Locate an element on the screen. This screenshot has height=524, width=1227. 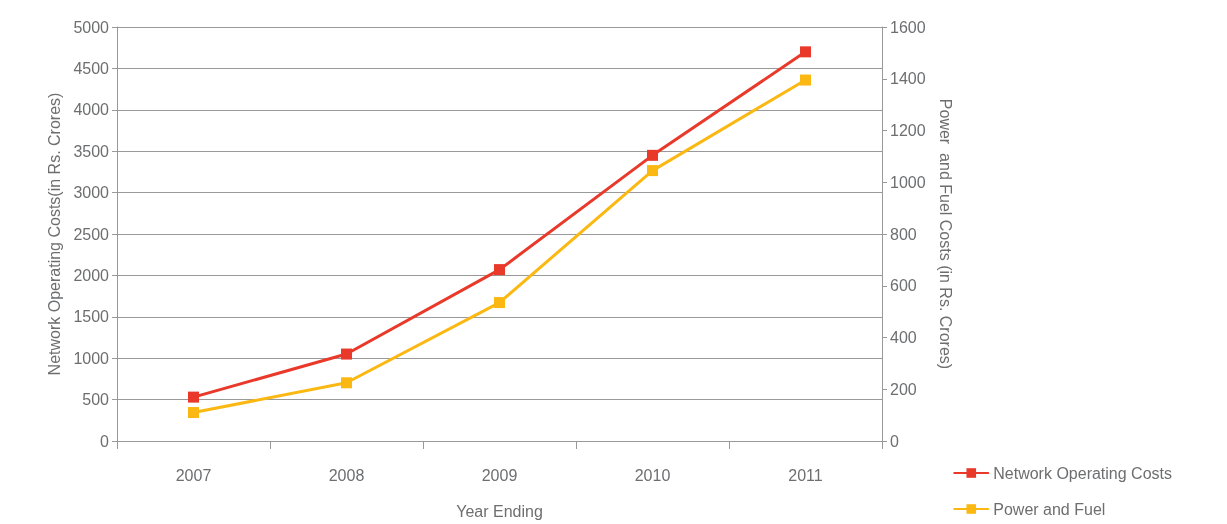
x-tick-label: 2007 is located at coordinates (193, 475).